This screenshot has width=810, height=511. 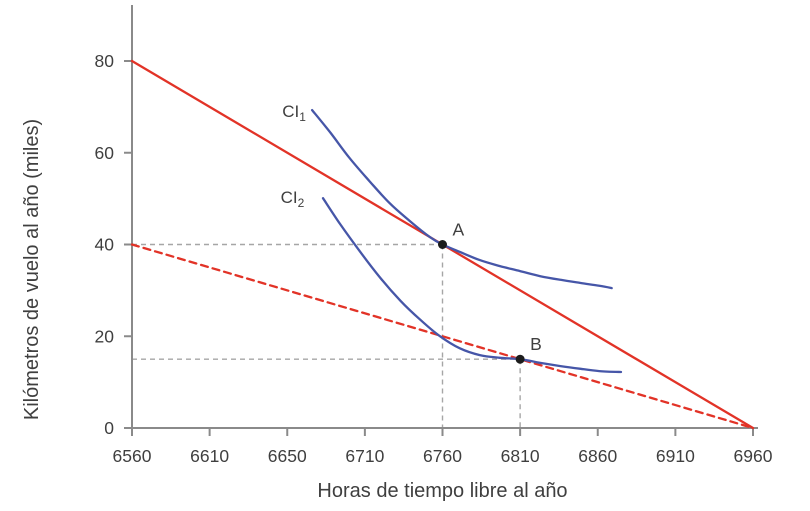 What do you see at coordinates (105, 153) in the screenshot?
I see `y-axis-tick-label: 60` at bounding box center [105, 153].